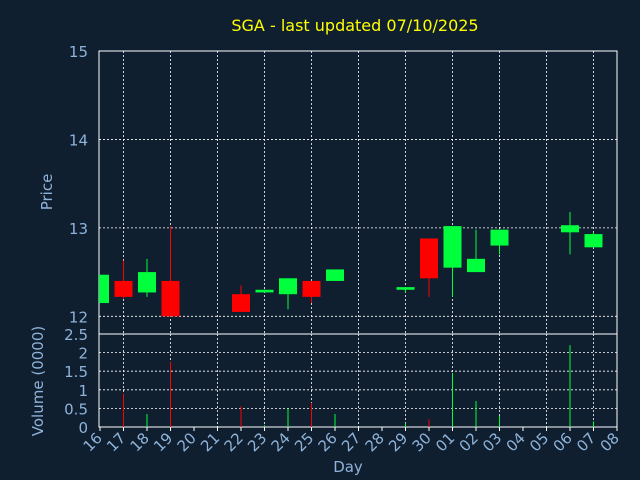 This screenshot has width=640, height=480. What do you see at coordinates (422, 442) in the screenshot?
I see `x-tick-label: 30` at bounding box center [422, 442].